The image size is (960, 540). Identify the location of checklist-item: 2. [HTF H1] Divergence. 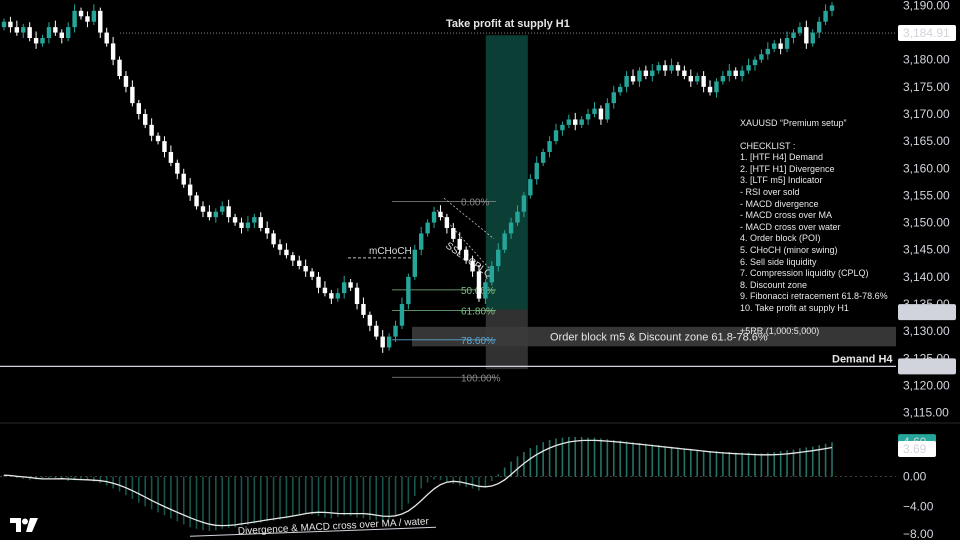
(787, 168).